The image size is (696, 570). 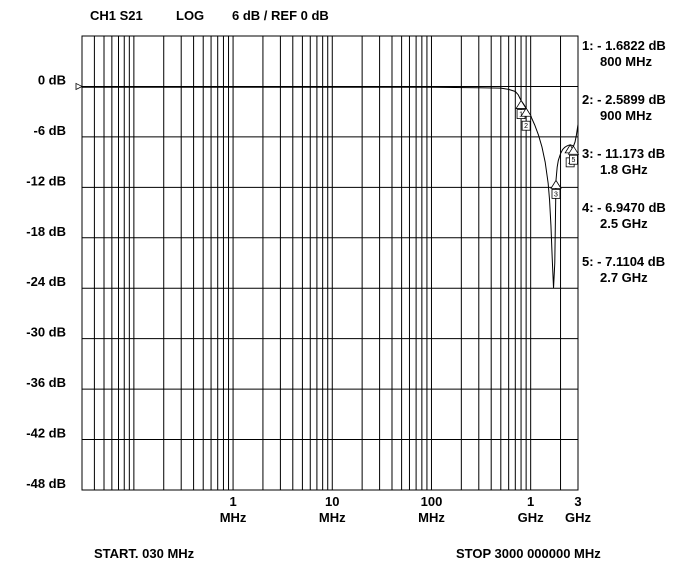 I want to click on marker-1-value: 1: - 1.6822 dB, so click(x=624, y=45).